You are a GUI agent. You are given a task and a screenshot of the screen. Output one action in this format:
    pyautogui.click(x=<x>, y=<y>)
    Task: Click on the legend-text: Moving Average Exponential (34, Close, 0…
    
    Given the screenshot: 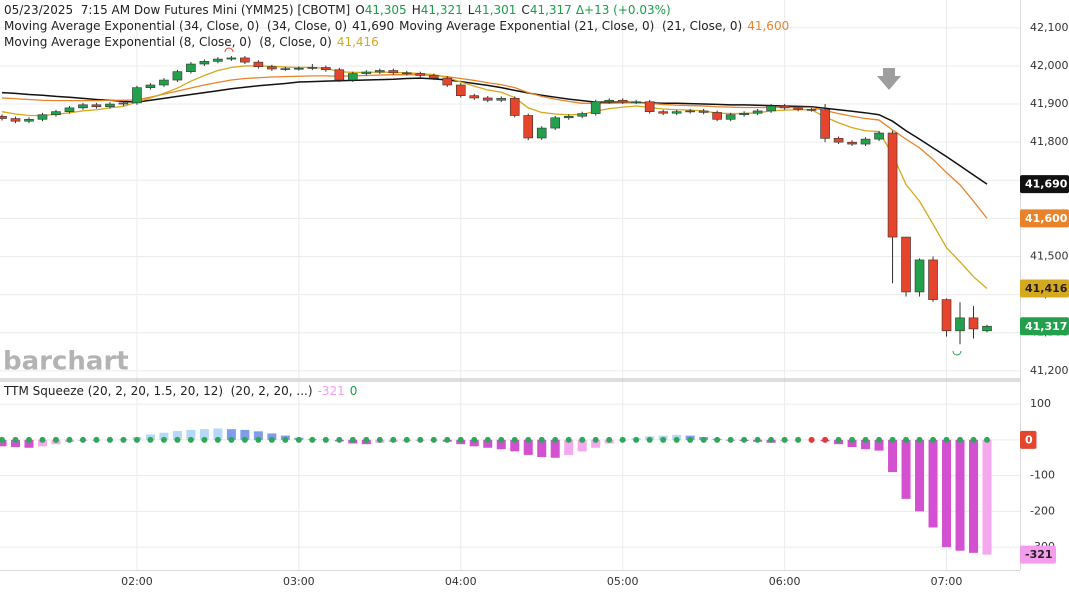 What is the action you would take?
    pyautogui.click(x=175, y=26)
    